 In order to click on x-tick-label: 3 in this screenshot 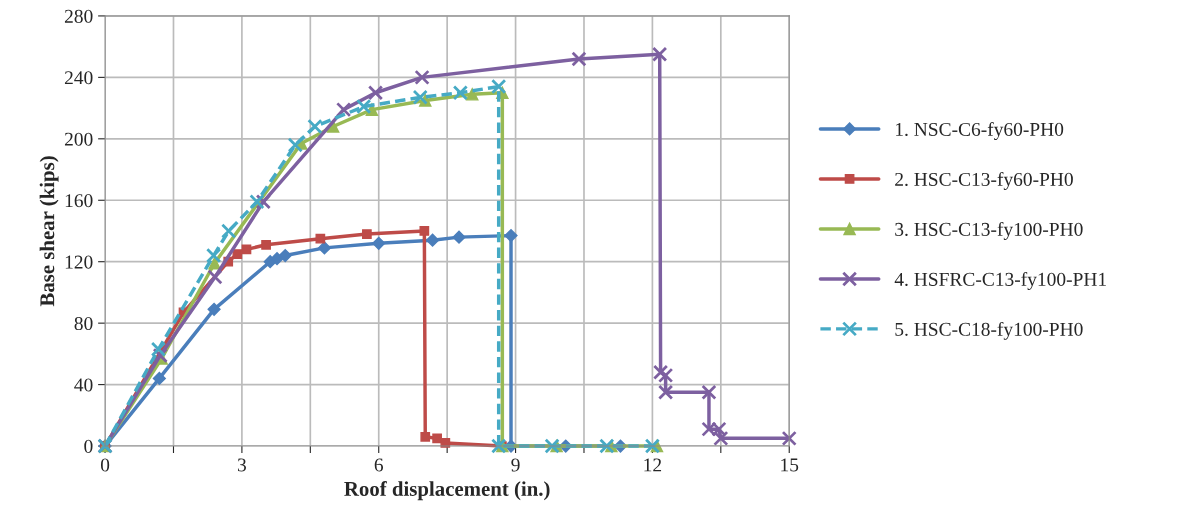, I will do `click(242, 465)`.